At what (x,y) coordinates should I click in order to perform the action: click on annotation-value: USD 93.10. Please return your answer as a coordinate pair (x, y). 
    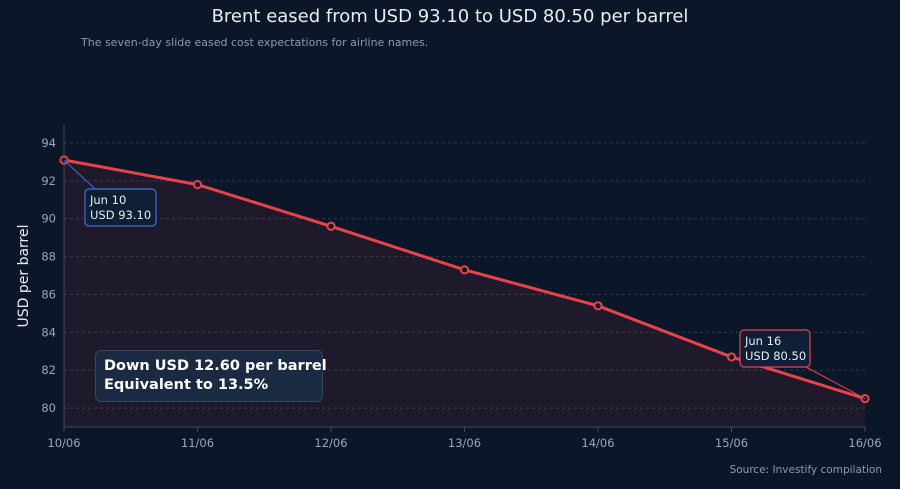
    Looking at the image, I should click on (120, 215).